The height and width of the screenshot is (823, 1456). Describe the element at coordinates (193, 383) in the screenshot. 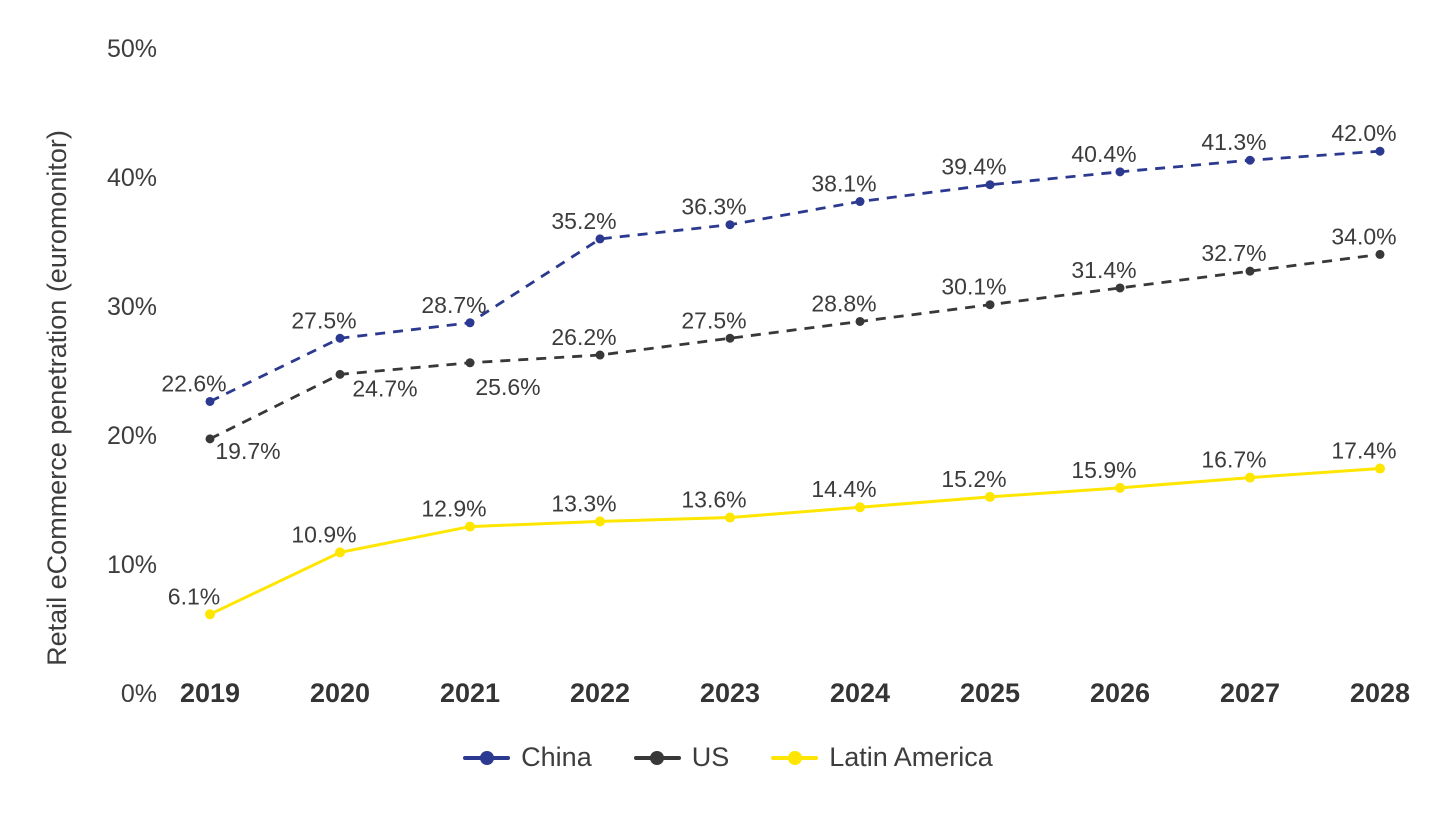

I see `data-point-label: 22.6%` at that location.